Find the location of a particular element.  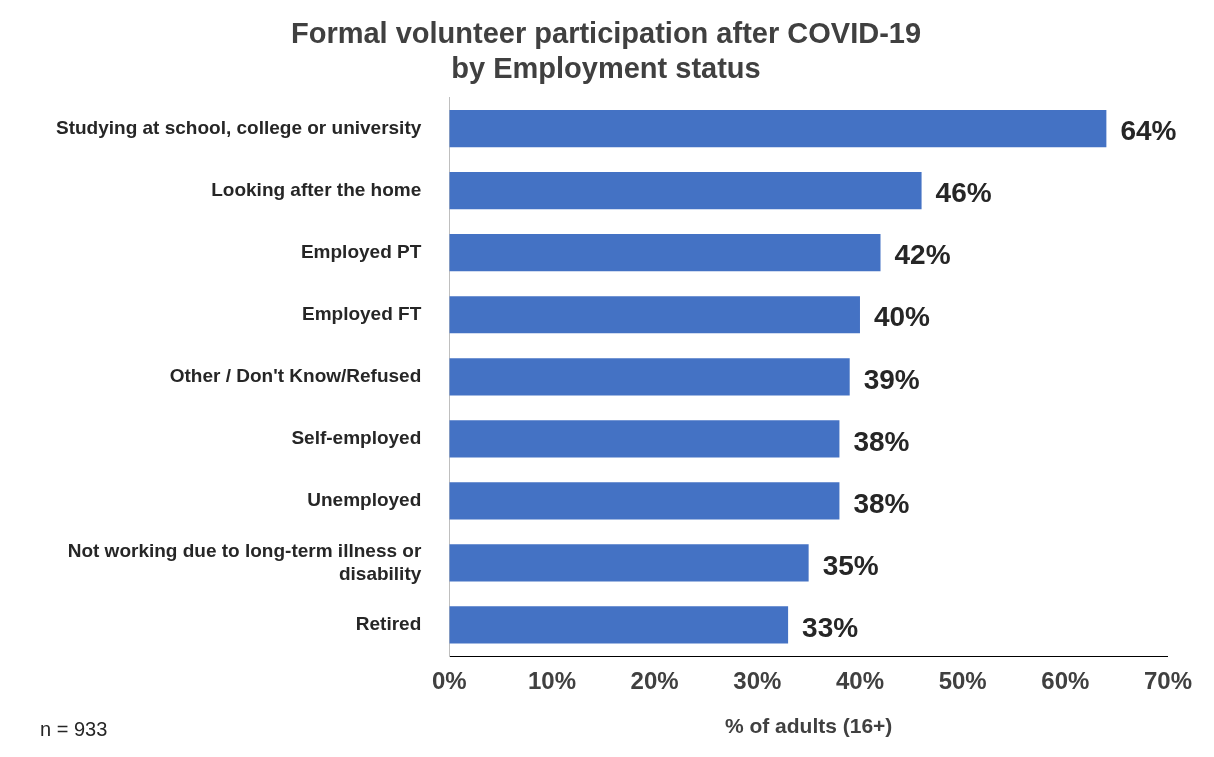

data-label: 46% is located at coordinates (963, 193).